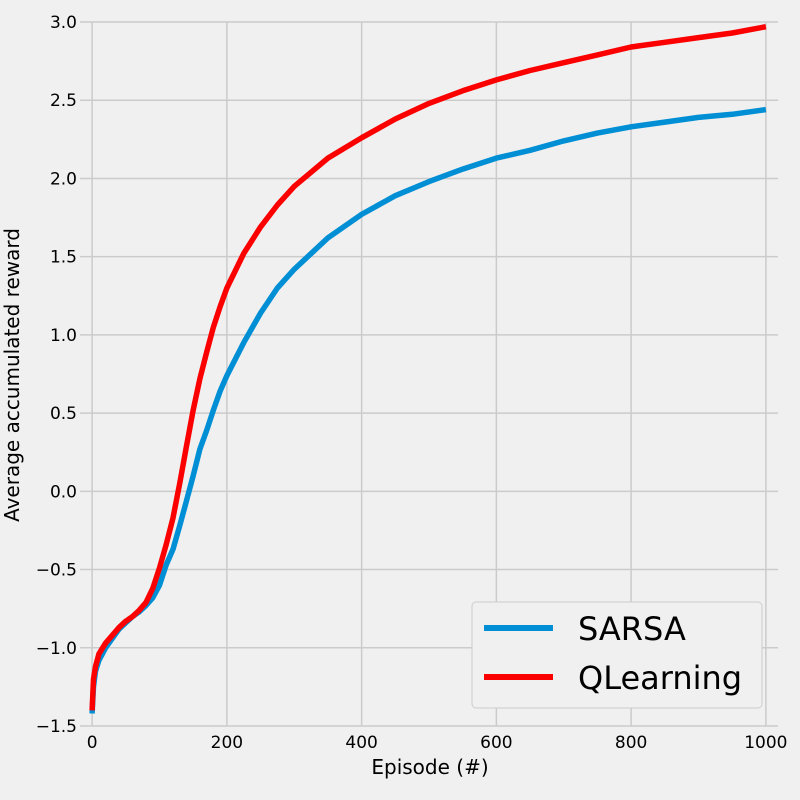  I want to click on x-tick-label: 200, so click(227, 743).